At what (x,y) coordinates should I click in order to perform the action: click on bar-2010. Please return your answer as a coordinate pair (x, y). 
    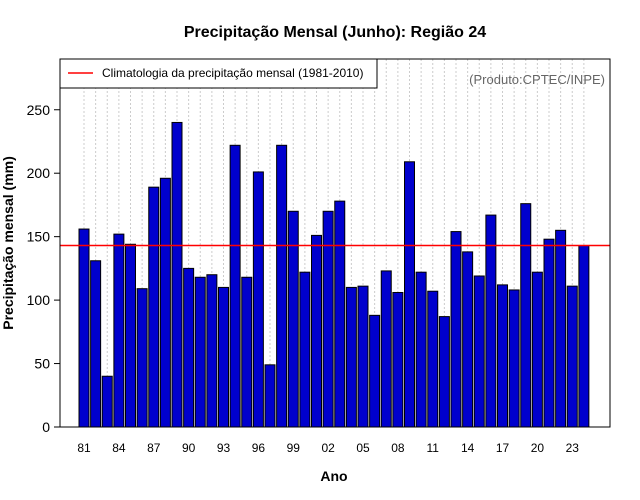
    Looking at the image, I should click on (421, 349).